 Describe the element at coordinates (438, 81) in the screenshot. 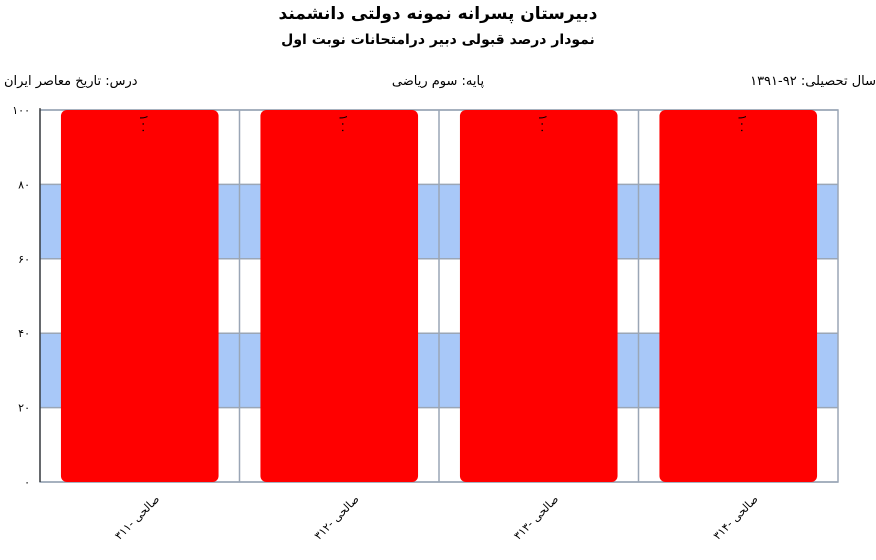

I see `grade-label: پایه: سوم ریاضی` at that location.